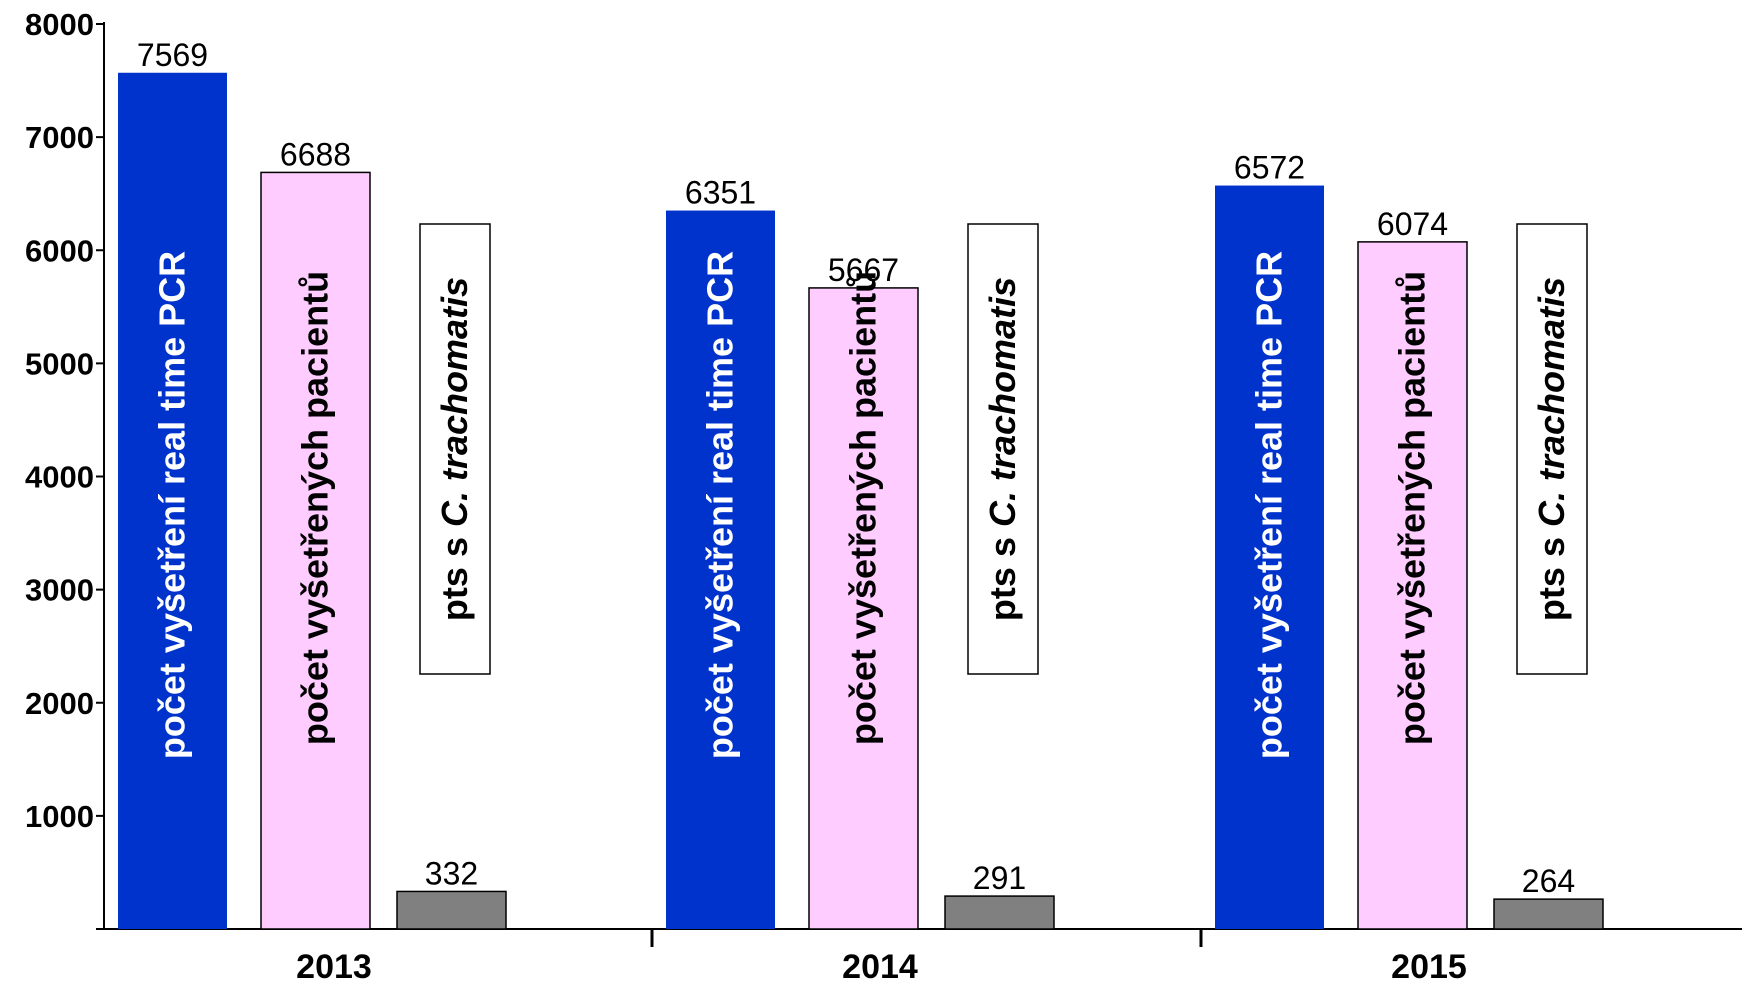 The width and height of the screenshot is (1742, 985). I want to click on y-tick-label: 2000, so click(59, 703).